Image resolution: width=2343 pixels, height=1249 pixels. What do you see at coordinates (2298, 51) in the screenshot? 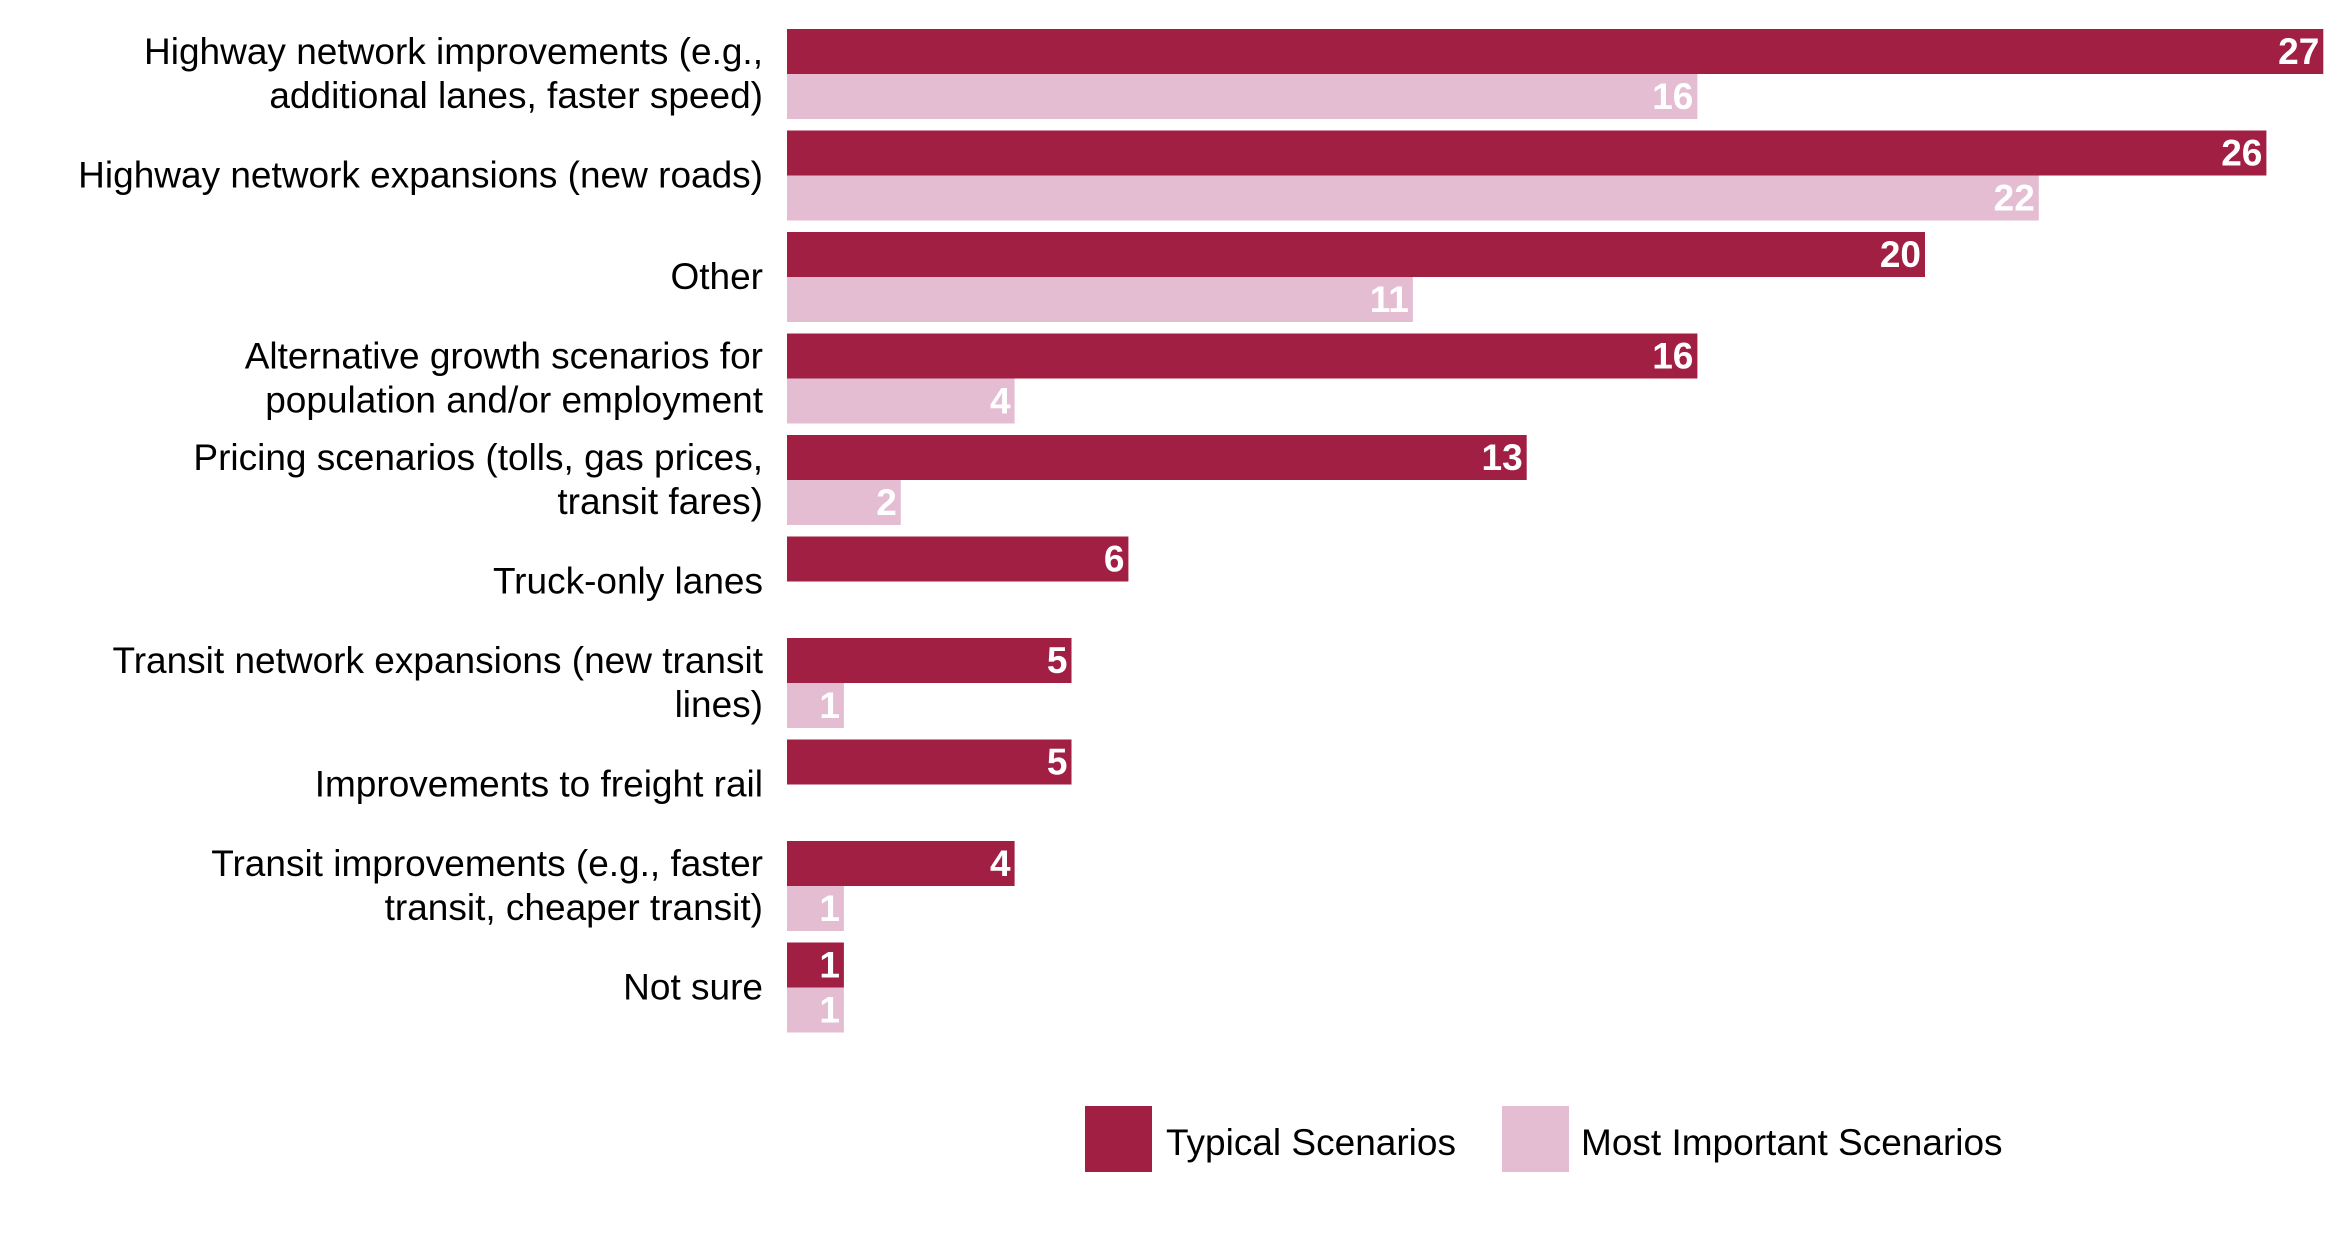
I see `data-label-typical-0: 27` at bounding box center [2298, 51].